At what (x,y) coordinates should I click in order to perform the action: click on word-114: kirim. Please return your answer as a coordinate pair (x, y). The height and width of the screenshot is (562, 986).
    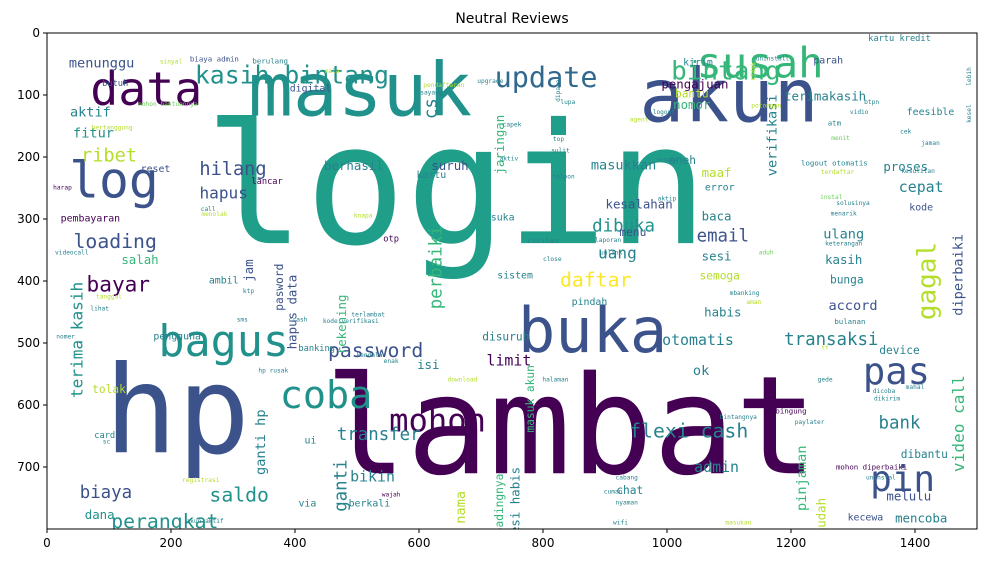
    Looking at the image, I should click on (698, 62).